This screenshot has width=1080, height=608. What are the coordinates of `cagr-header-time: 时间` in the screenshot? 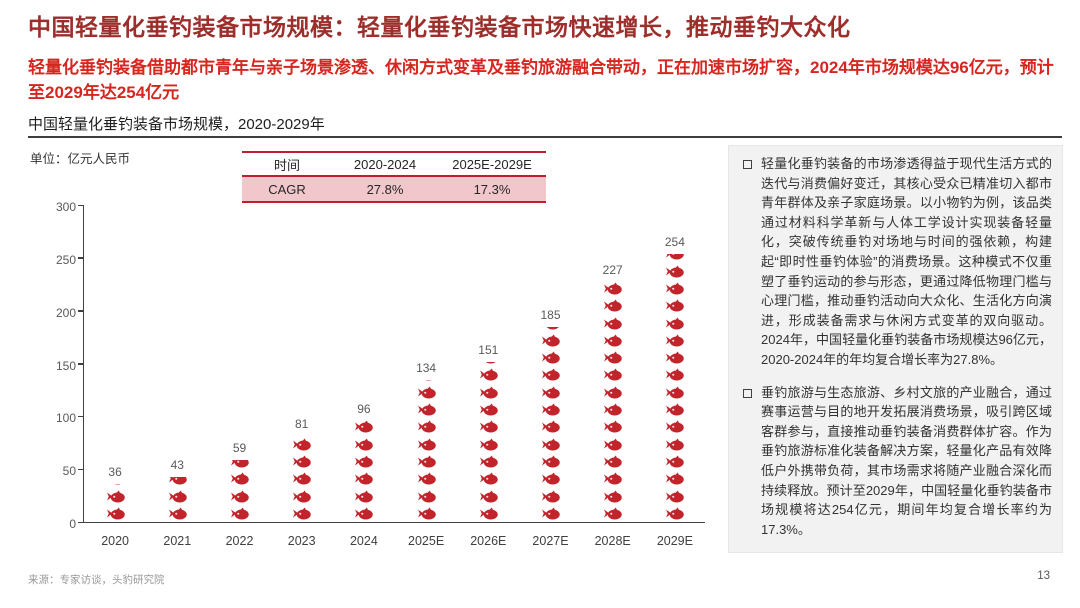 It's located at (286, 165).